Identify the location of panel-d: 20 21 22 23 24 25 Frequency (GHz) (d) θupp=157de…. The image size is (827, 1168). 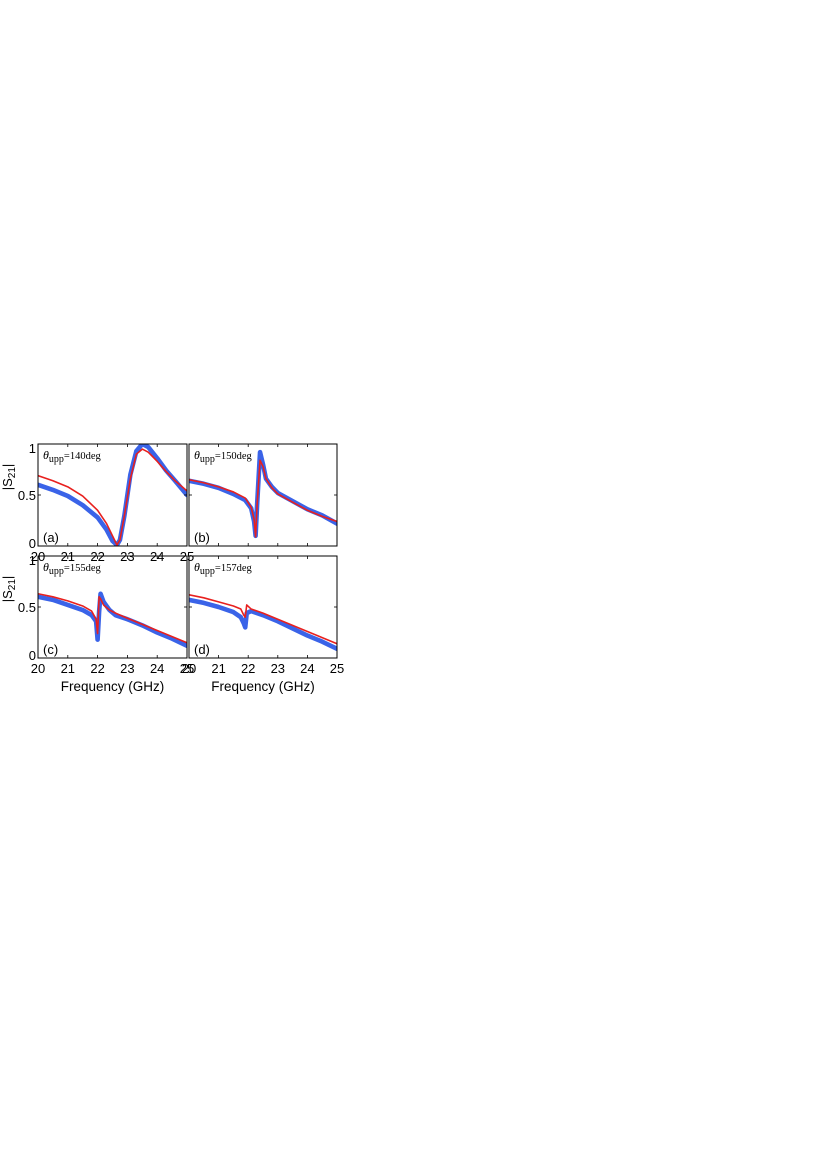
(263, 624).